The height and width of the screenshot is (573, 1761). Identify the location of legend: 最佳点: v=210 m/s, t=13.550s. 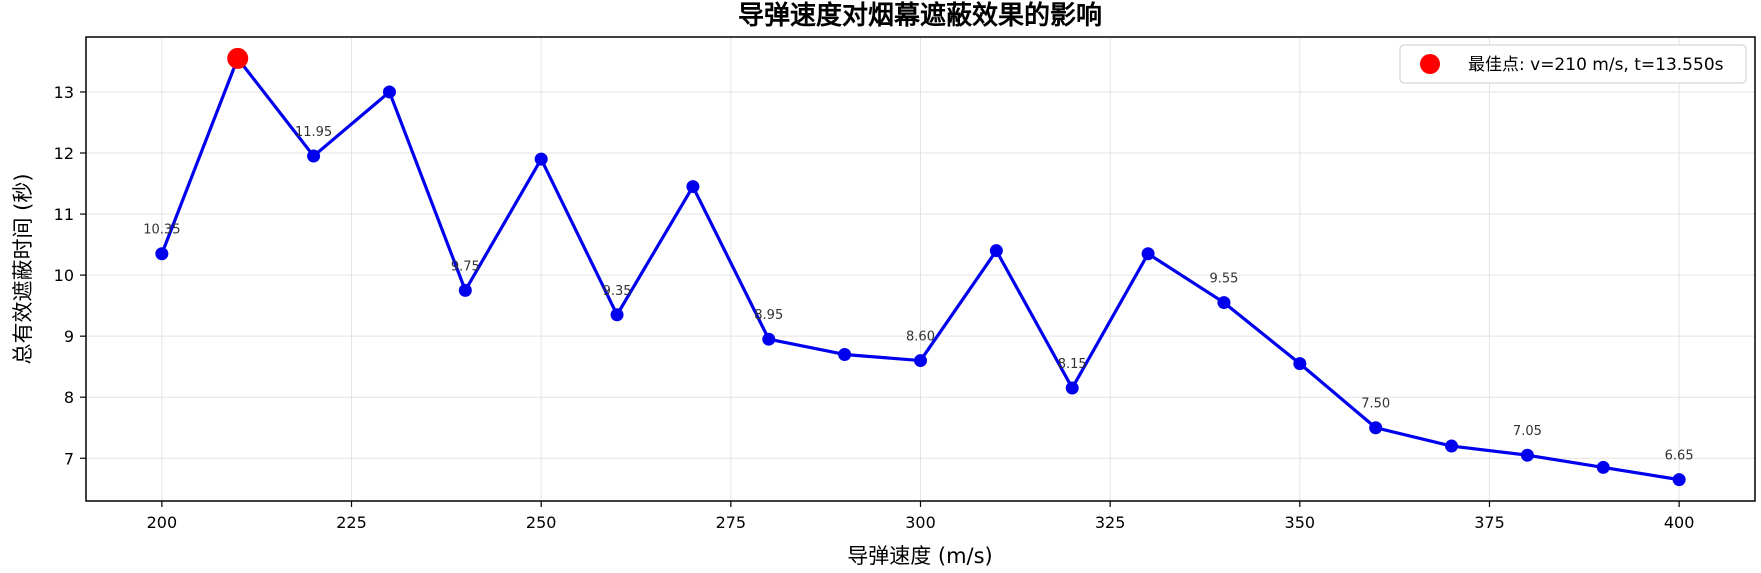
(1573, 64).